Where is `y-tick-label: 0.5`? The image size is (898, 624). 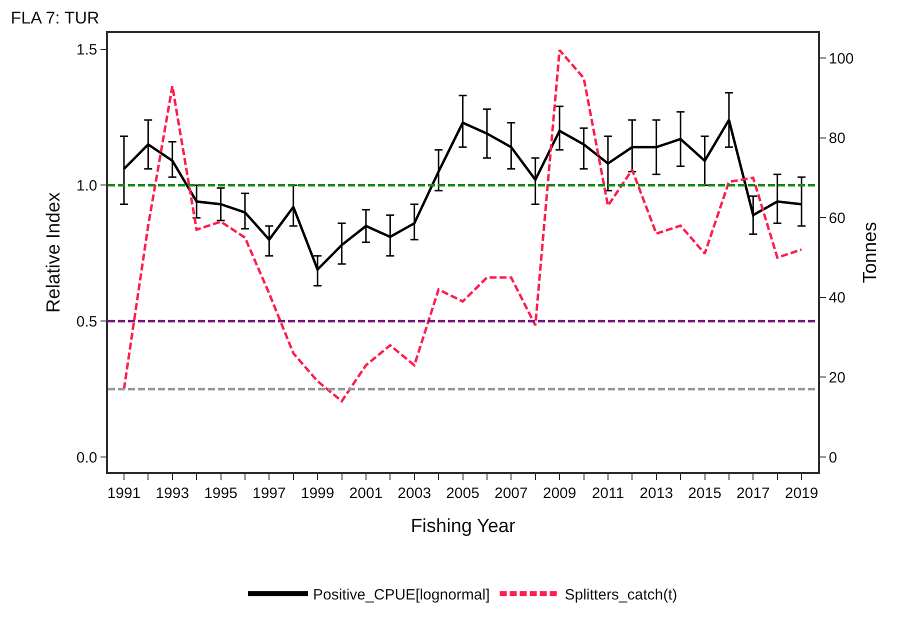 y-tick-label: 0.5 is located at coordinates (87, 321).